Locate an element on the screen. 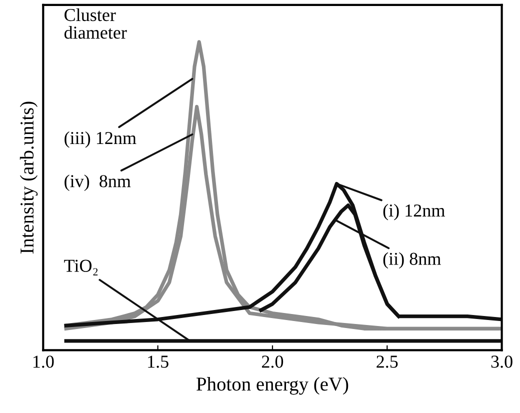 This screenshot has width=520, height=413. text: Cluster diameter is located at coordinates (95, 23).